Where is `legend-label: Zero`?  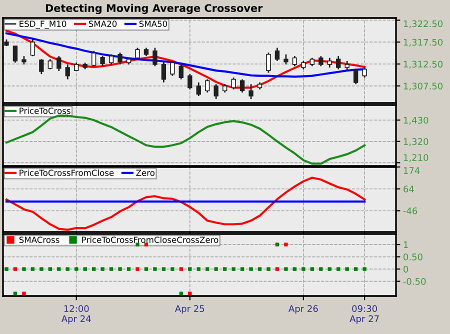
legend-label: Zero is located at coordinates (145, 173).